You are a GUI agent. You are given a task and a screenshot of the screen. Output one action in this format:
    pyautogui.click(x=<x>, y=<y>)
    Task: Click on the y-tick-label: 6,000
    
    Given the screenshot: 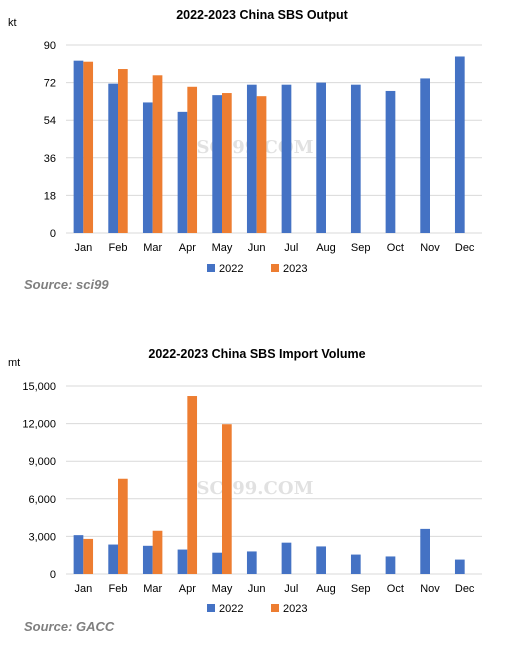 What is the action you would take?
    pyautogui.click(x=42, y=500)
    